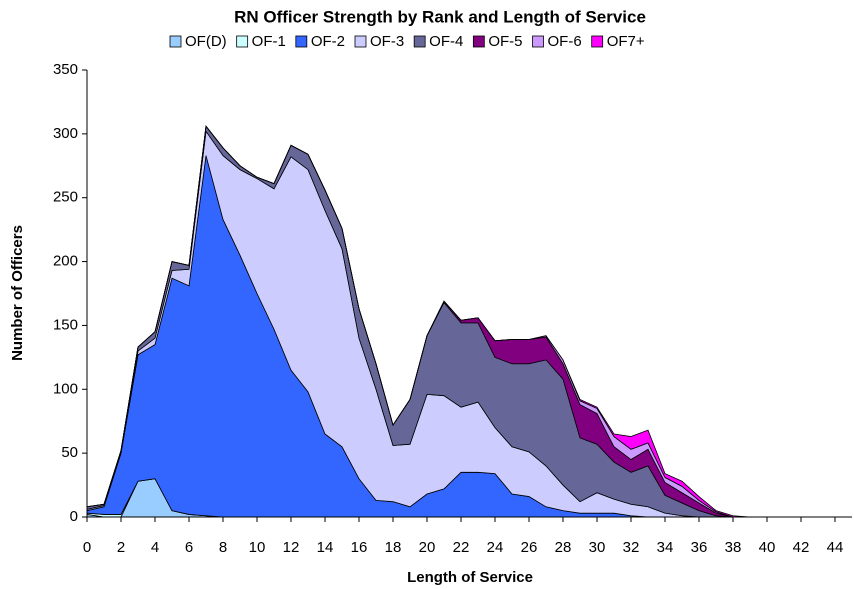 This screenshot has width=854, height=589. I want to click on x-tick-label: 26, so click(529, 547).